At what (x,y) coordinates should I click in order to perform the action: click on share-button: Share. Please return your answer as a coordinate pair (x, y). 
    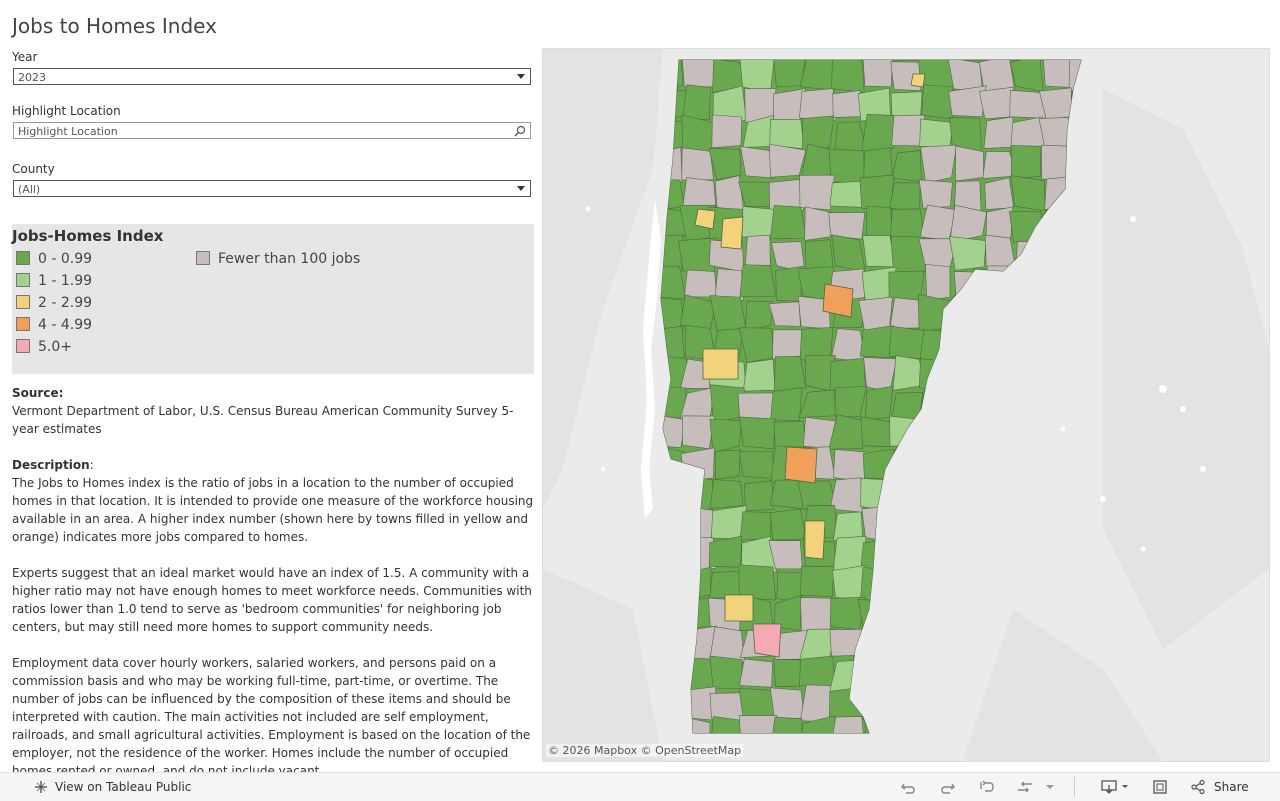
    Looking at the image, I should click on (1219, 787).